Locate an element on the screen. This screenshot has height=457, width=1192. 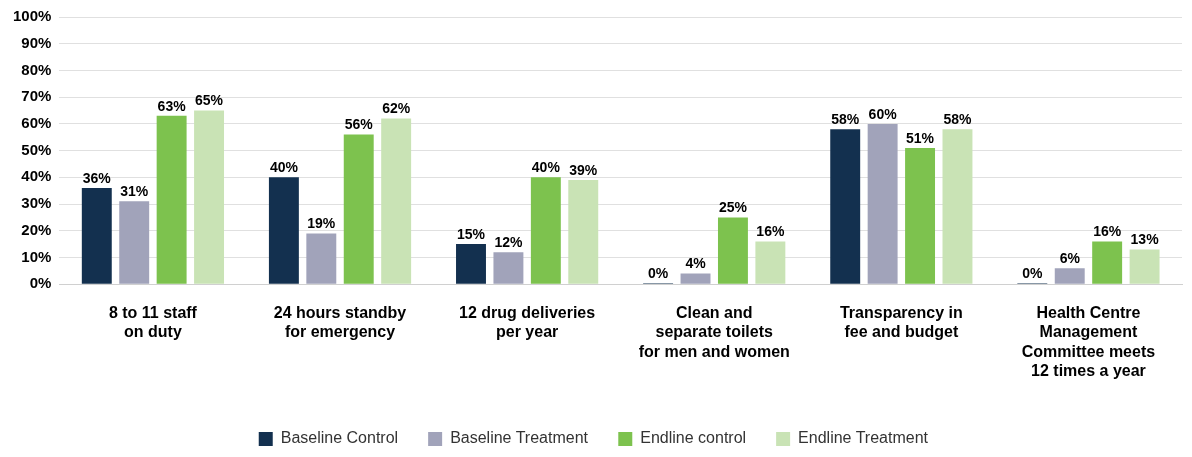
y-tick-label: 50% is located at coordinates (36, 149).